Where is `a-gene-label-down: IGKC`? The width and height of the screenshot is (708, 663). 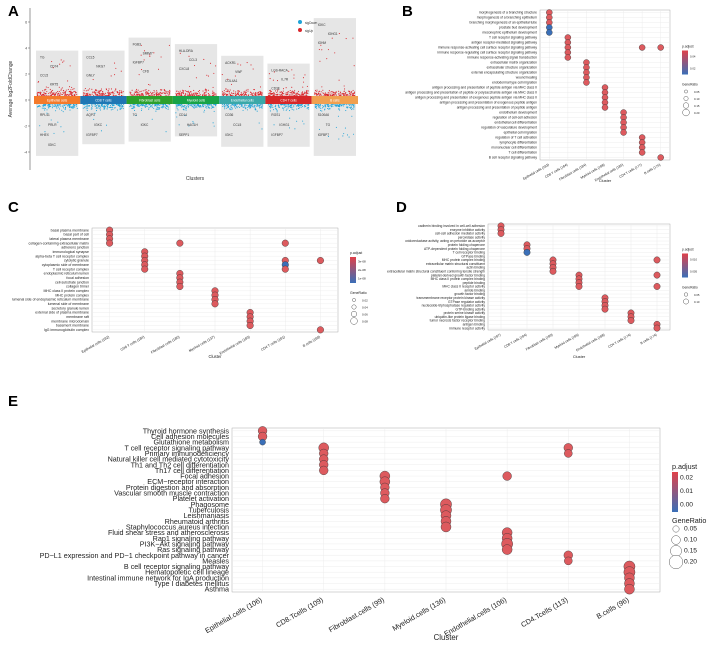
a-gene-label-down: IGKC is located at coordinates (52, 145).